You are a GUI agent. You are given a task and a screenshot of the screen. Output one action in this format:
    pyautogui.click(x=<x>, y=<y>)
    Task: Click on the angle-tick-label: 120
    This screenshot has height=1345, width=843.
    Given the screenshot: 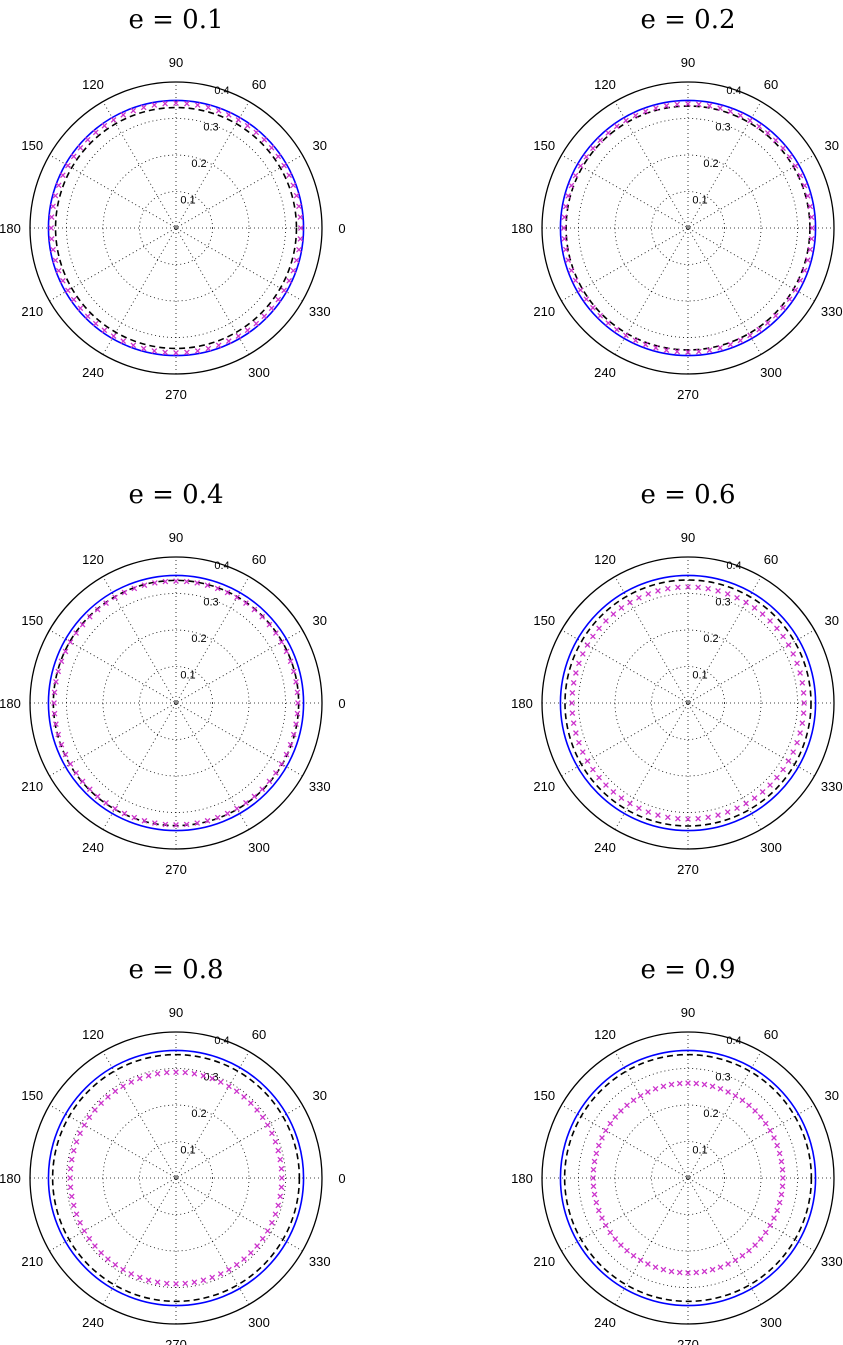 What is the action you would take?
    pyautogui.click(x=605, y=1034)
    